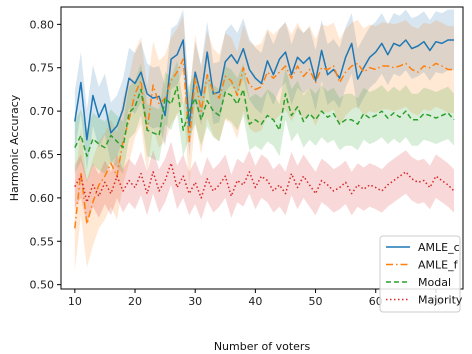 This screenshot has width=472, height=354. I want to click on series-line-majority, so click(264, 182).